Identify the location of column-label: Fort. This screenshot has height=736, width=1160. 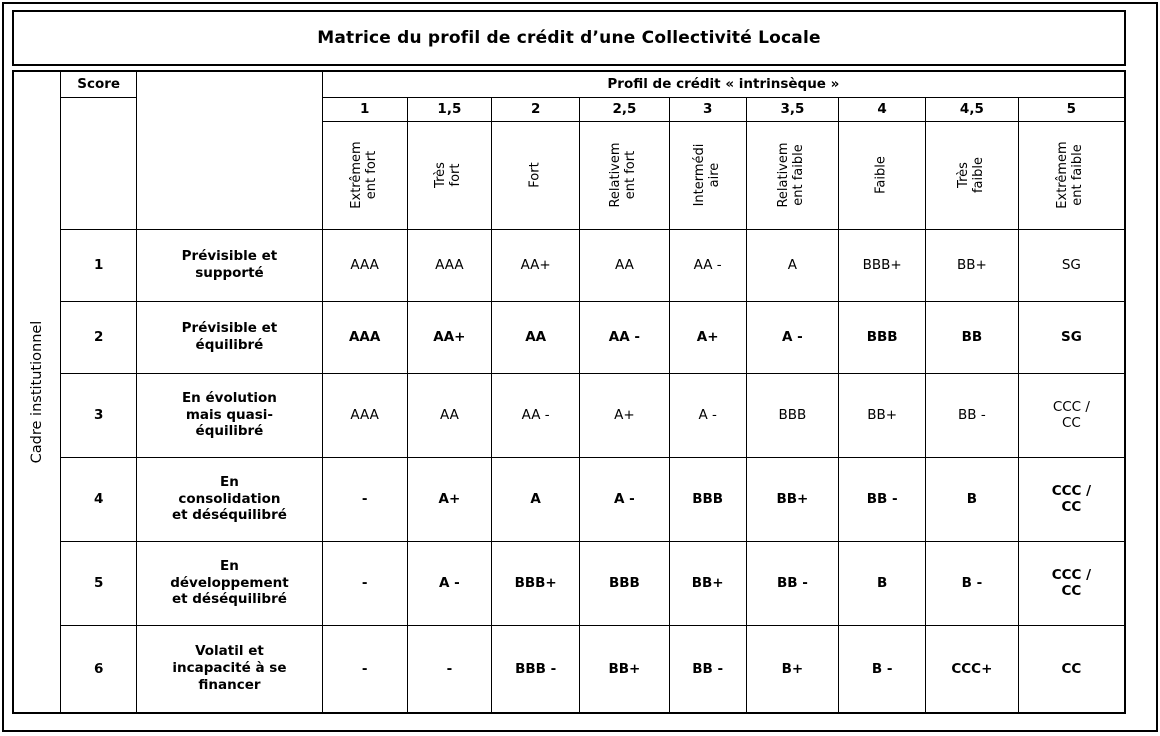
(535, 175).